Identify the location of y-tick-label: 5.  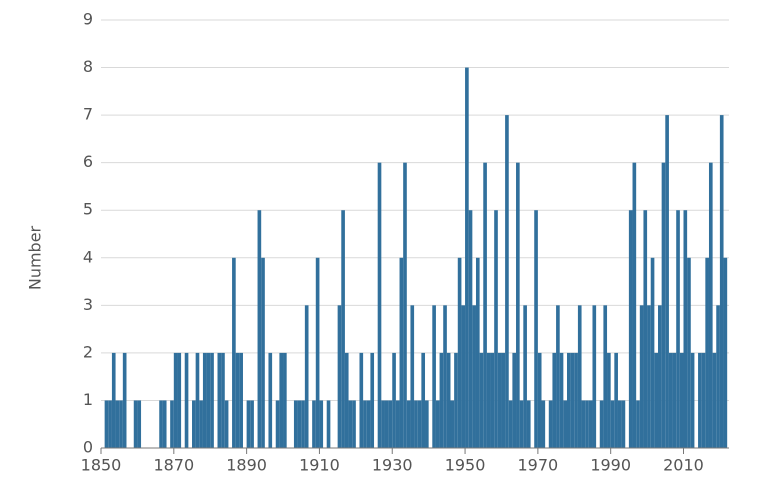
(88, 209).